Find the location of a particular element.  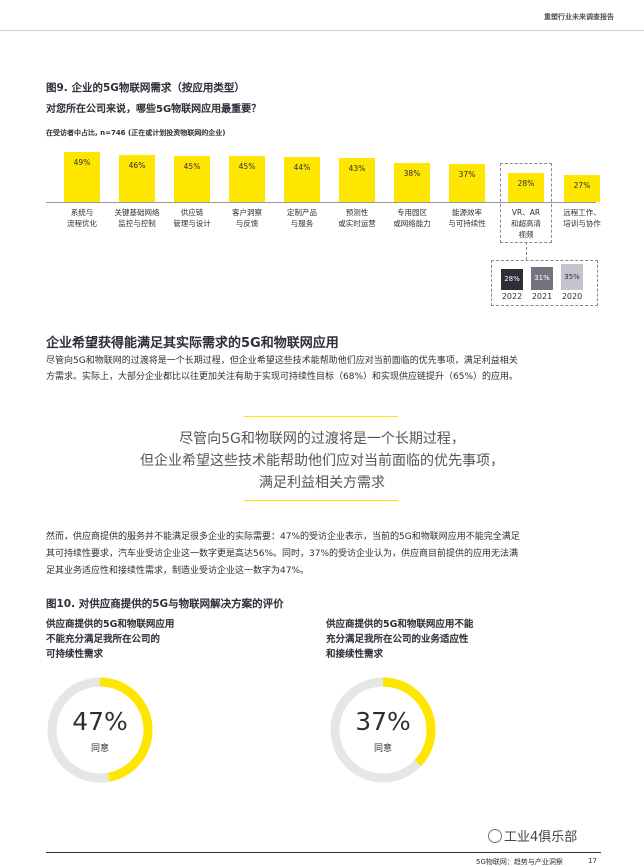

highlight-connector is located at coordinates (526, 251).